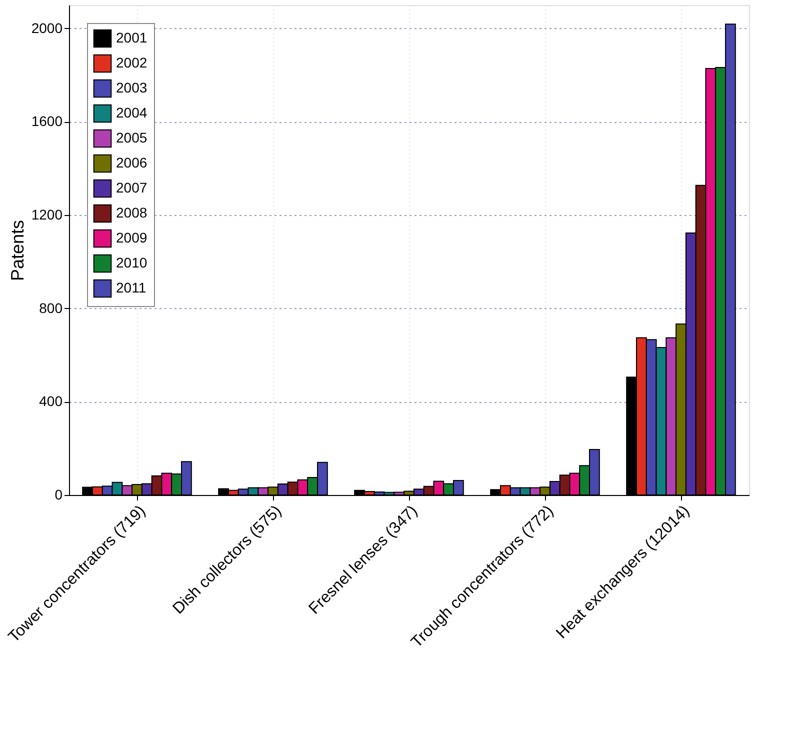 Image resolution: width=809 pixels, height=736 pixels. What do you see at coordinates (132, 112) in the screenshot?
I see `legend-label: 2004` at bounding box center [132, 112].